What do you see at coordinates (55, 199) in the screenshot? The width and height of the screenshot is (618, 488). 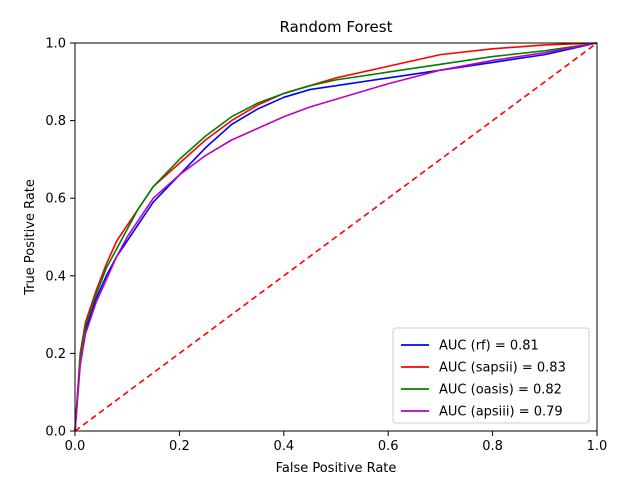 I see `y-tick-label: 0.6` at bounding box center [55, 199].